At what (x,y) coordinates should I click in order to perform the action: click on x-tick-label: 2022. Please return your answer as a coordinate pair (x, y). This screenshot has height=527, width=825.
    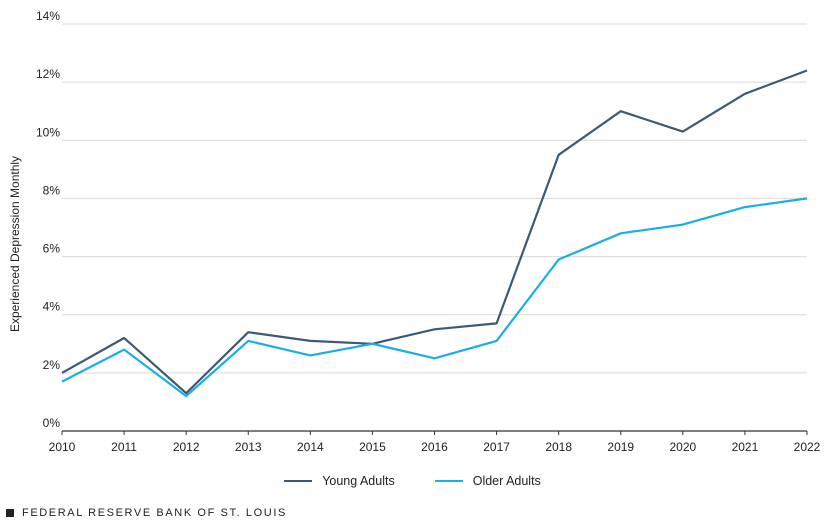
    Looking at the image, I should click on (807, 447).